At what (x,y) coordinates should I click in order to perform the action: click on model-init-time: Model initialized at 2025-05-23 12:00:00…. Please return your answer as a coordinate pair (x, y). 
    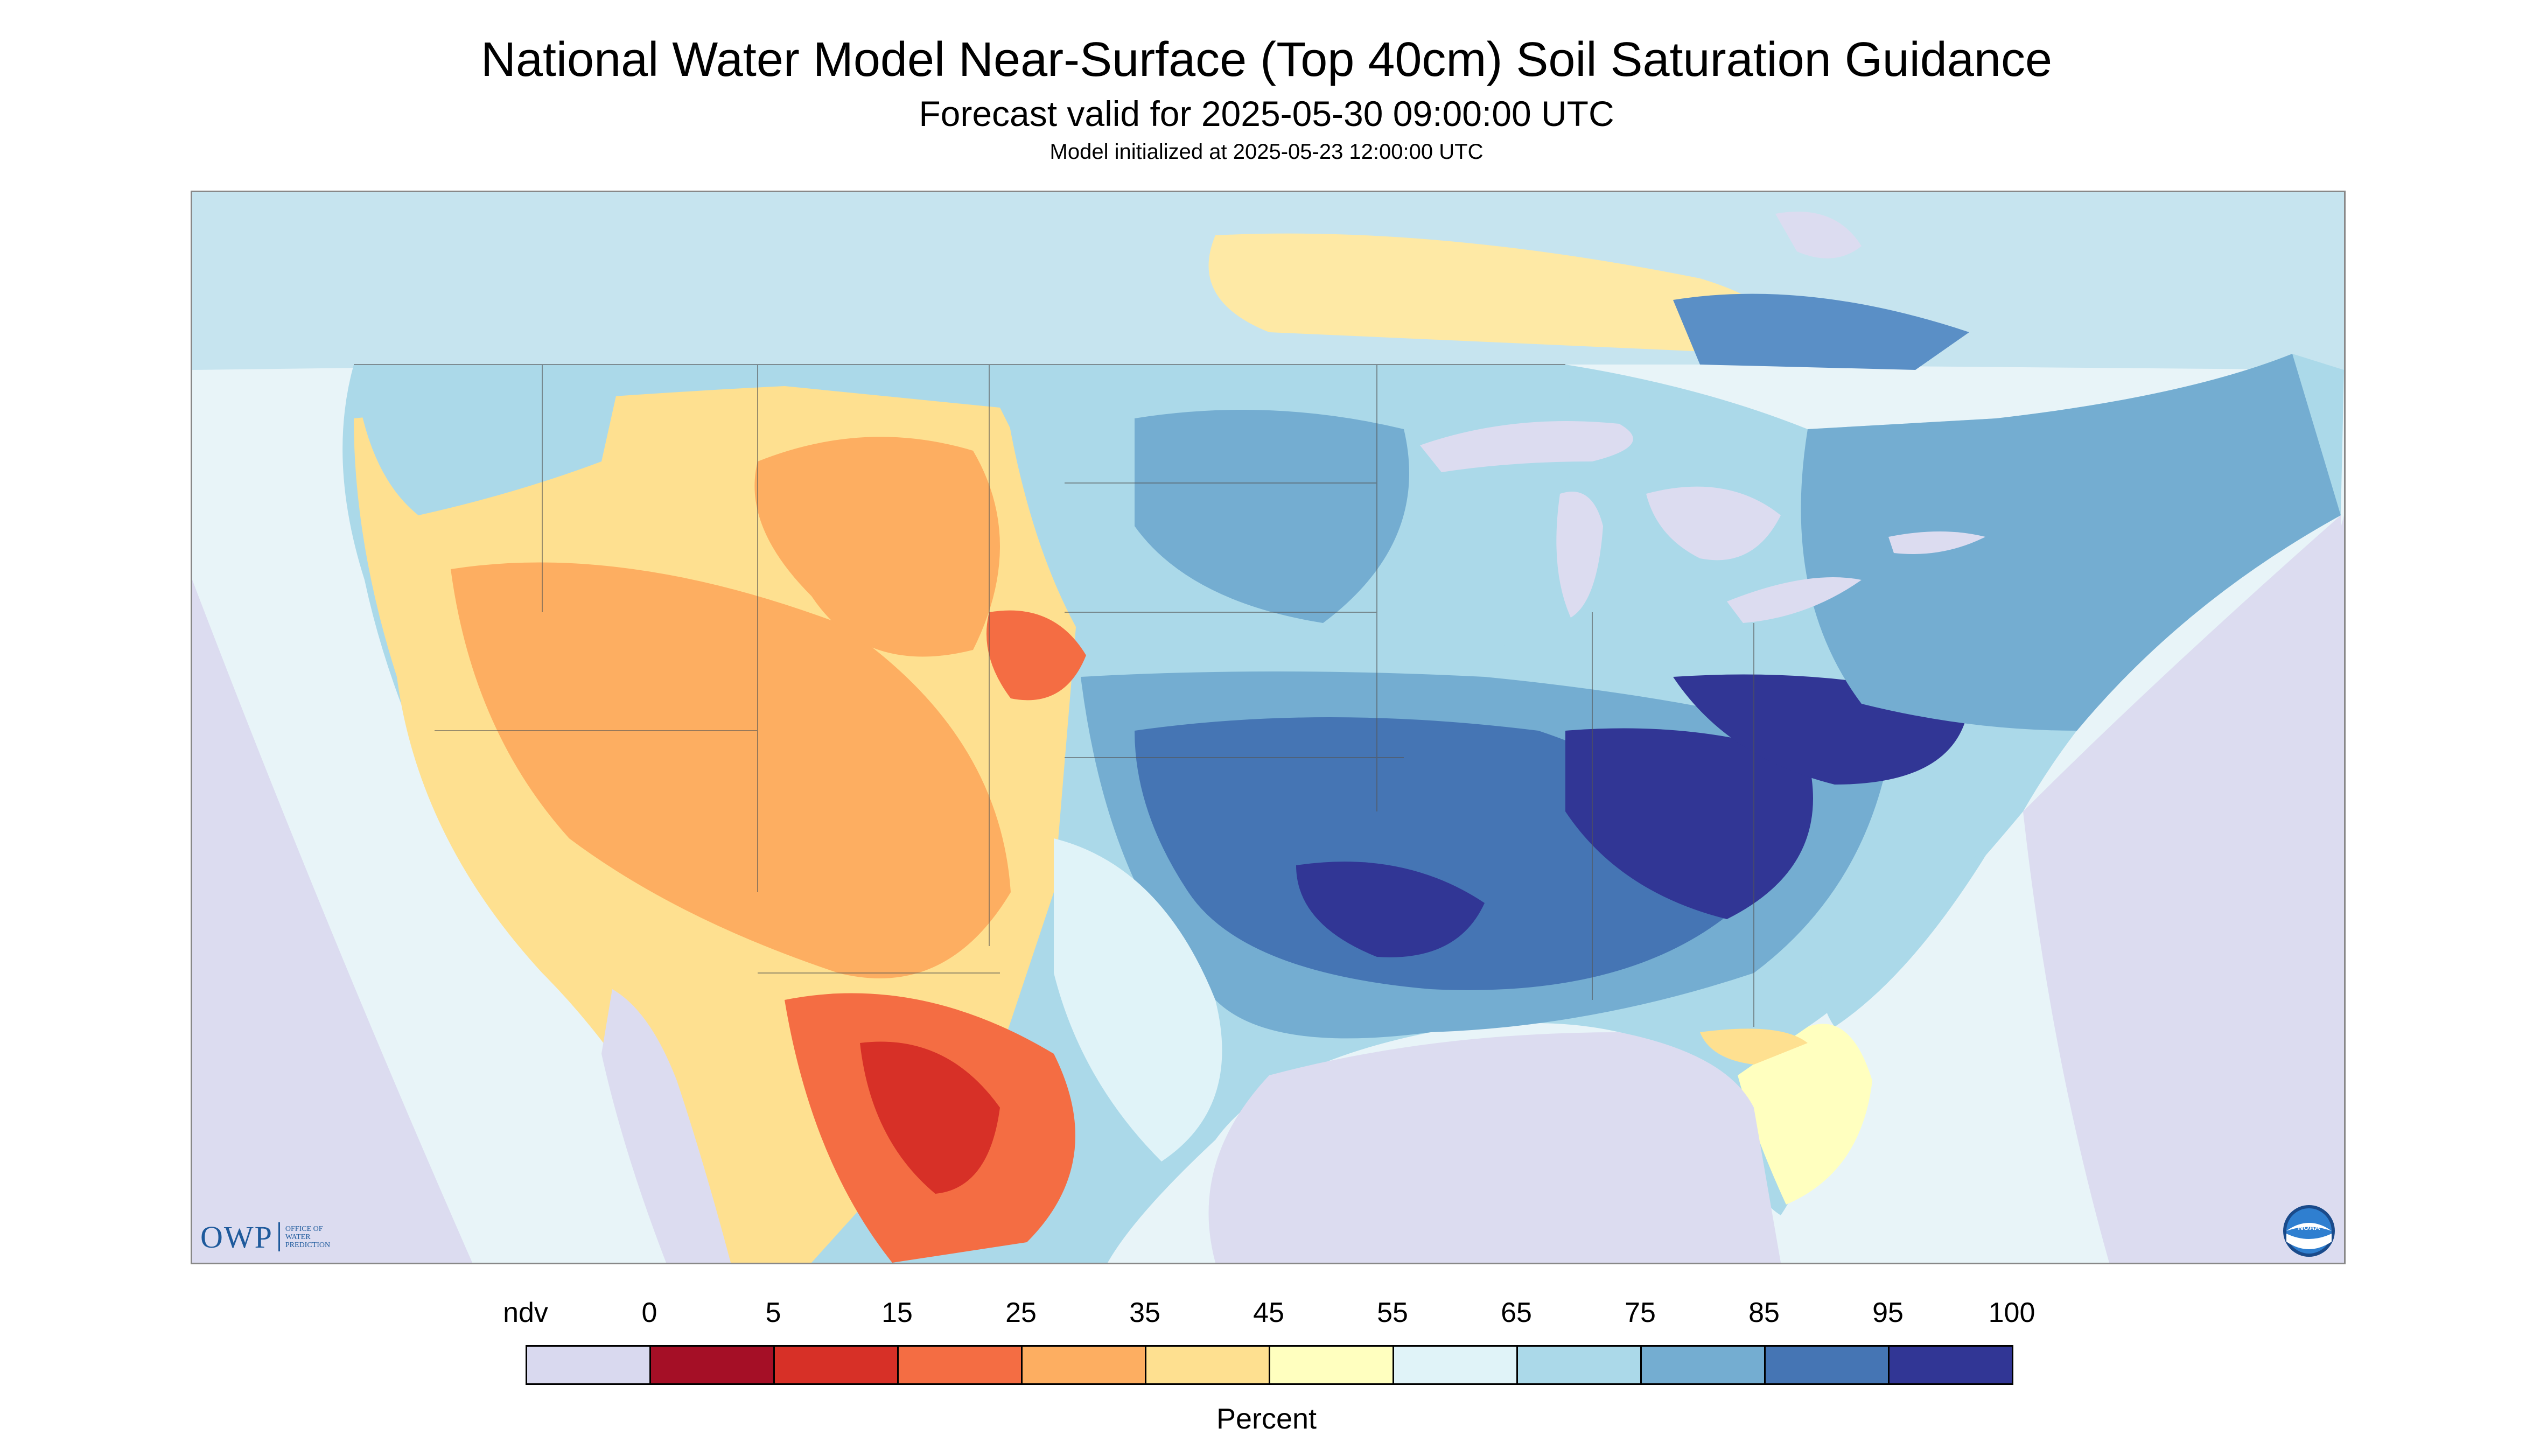
    Looking at the image, I should click on (1266, 152).